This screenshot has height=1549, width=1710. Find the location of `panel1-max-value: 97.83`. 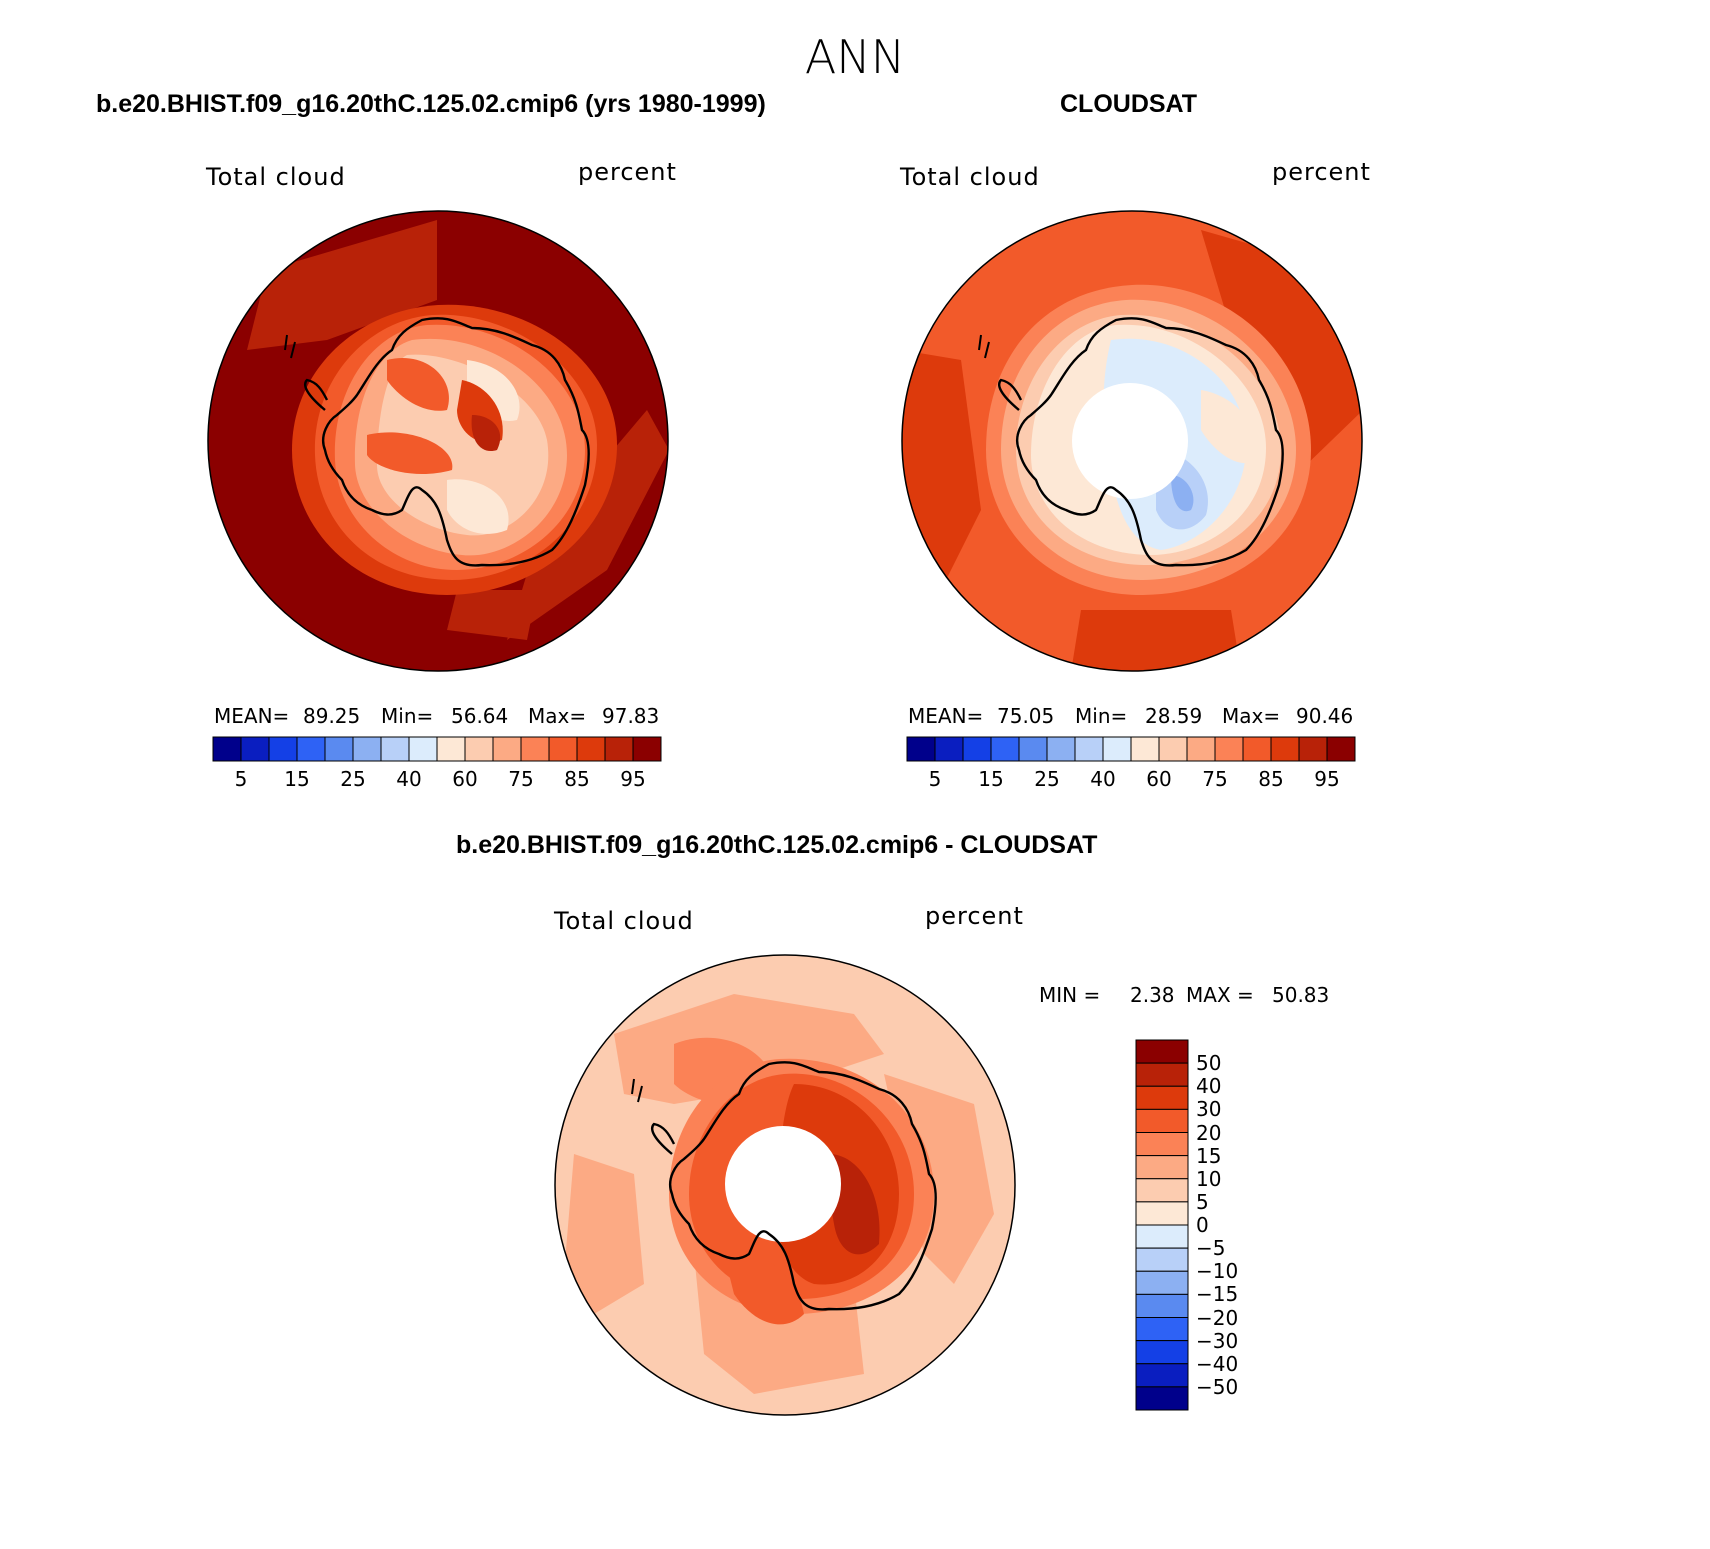

panel1-max-value: 97.83 is located at coordinates (631, 716).